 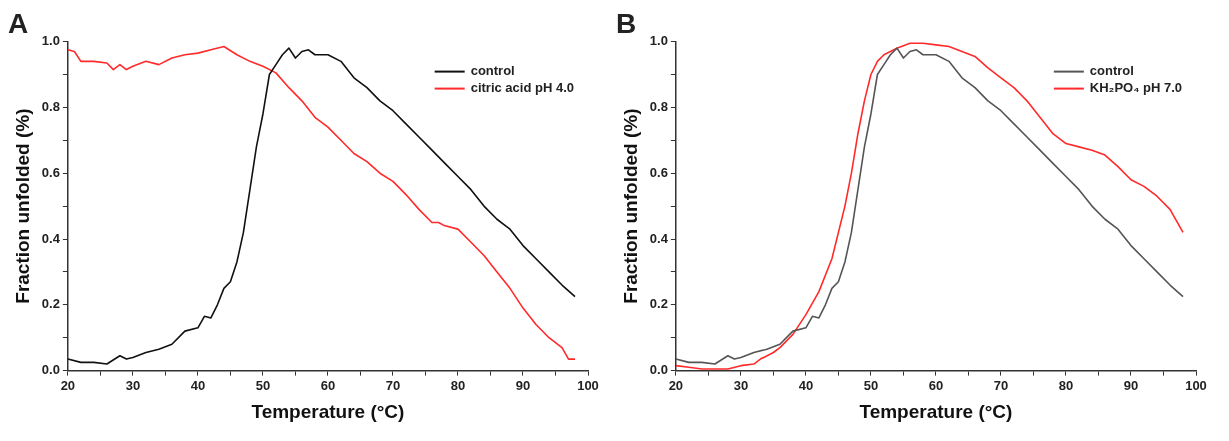 I want to click on chart-title: A, so click(x=18, y=23).